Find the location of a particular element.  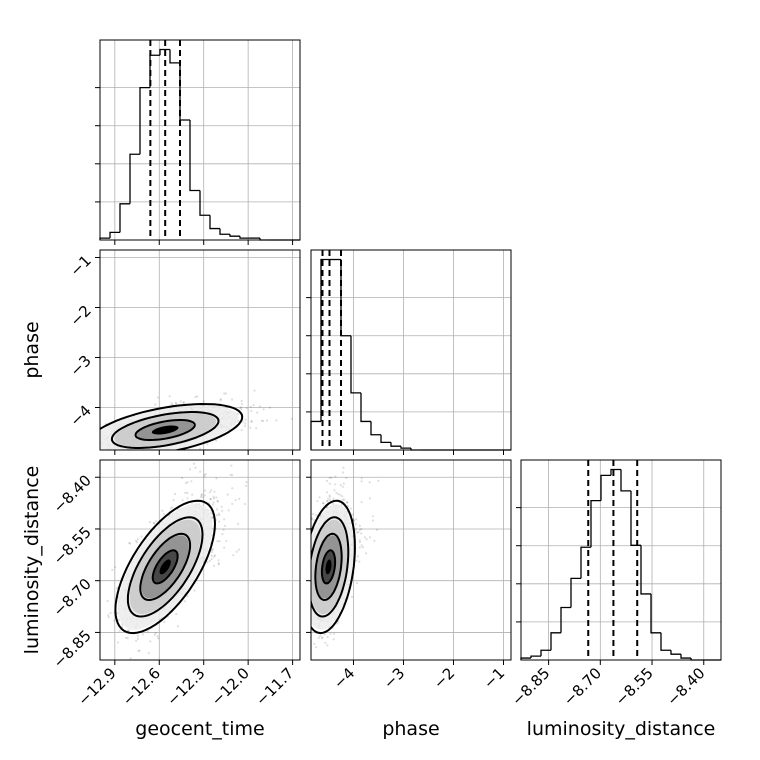

ylabel-luminosity-distance: luminosity_distance is located at coordinates (32, 560).